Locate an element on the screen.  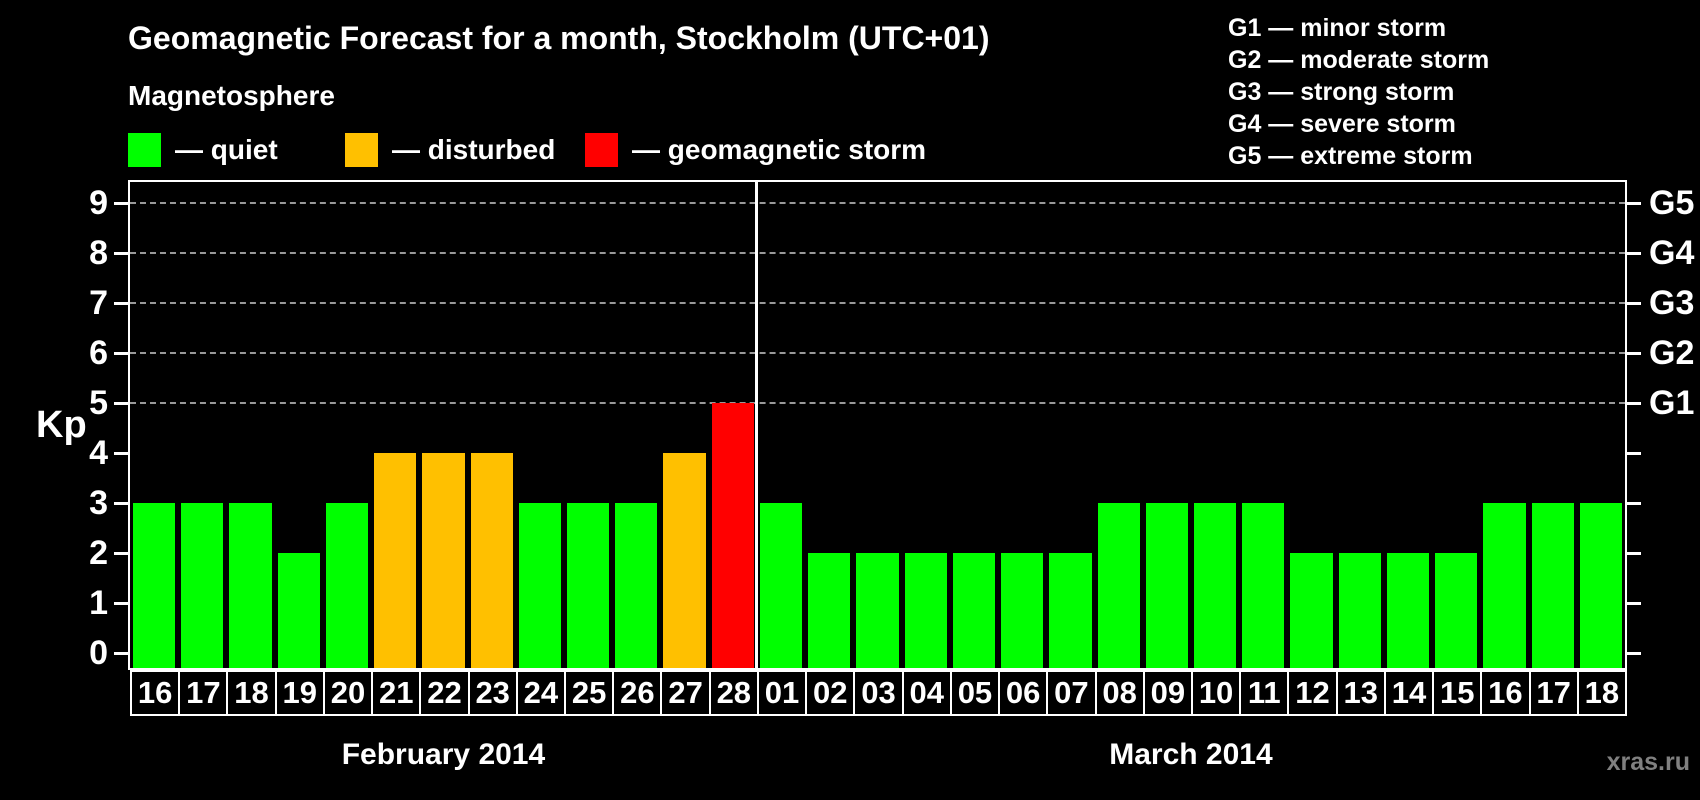
day-label-february-17: 17 is located at coordinates (203, 693).